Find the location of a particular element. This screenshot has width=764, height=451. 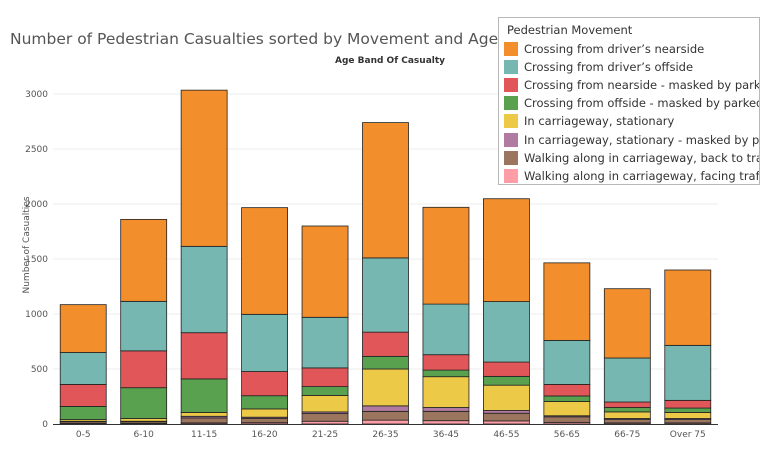

x-tick-label: 0-5 is located at coordinates (83, 435).